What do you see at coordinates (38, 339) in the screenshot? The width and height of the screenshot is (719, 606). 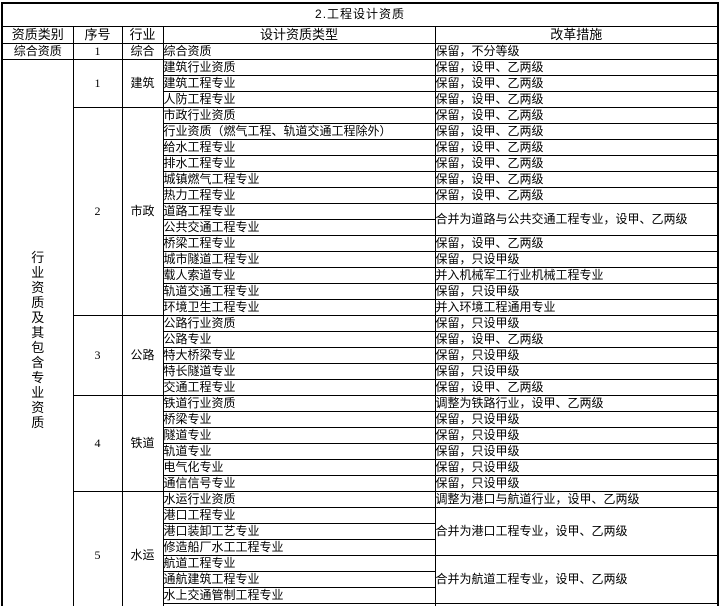 I see `category-vertical-text: 行业资质及其包含专业资质` at bounding box center [38, 339].